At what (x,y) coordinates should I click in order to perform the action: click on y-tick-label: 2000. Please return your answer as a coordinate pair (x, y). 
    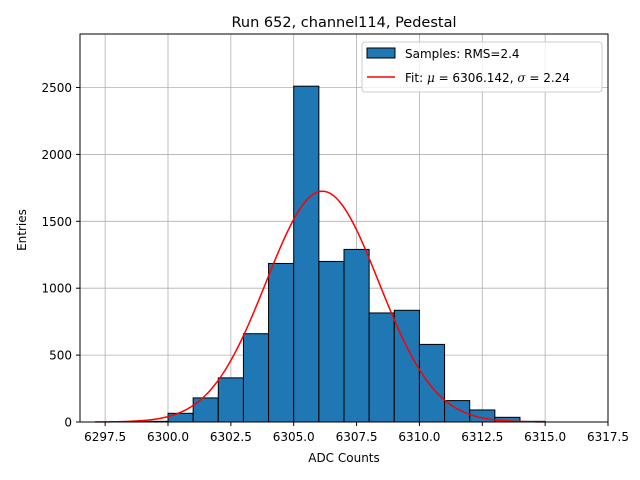
    Looking at the image, I should click on (56, 155).